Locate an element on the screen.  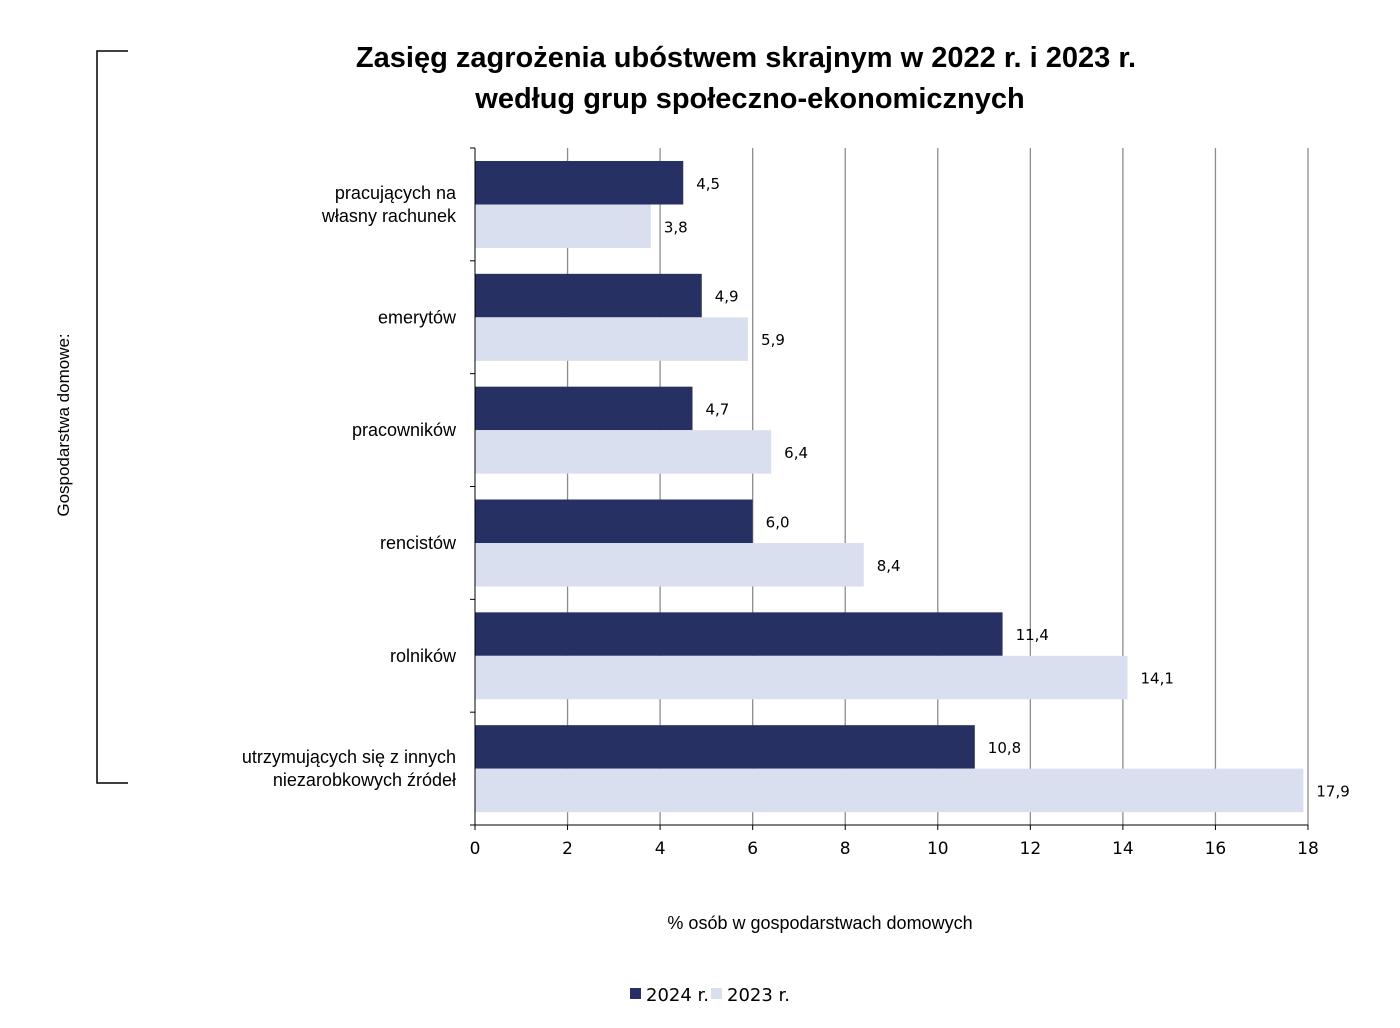
x-tick-label: 2 is located at coordinates (567, 849).